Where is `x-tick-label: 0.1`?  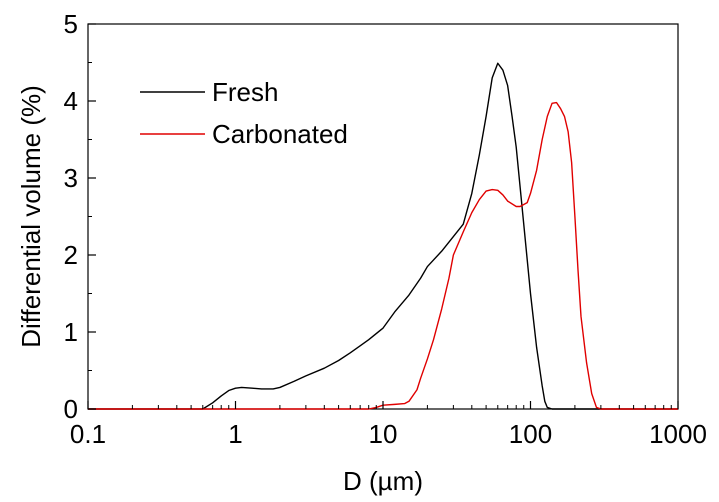
x-tick-label: 0.1 is located at coordinates (88, 434).